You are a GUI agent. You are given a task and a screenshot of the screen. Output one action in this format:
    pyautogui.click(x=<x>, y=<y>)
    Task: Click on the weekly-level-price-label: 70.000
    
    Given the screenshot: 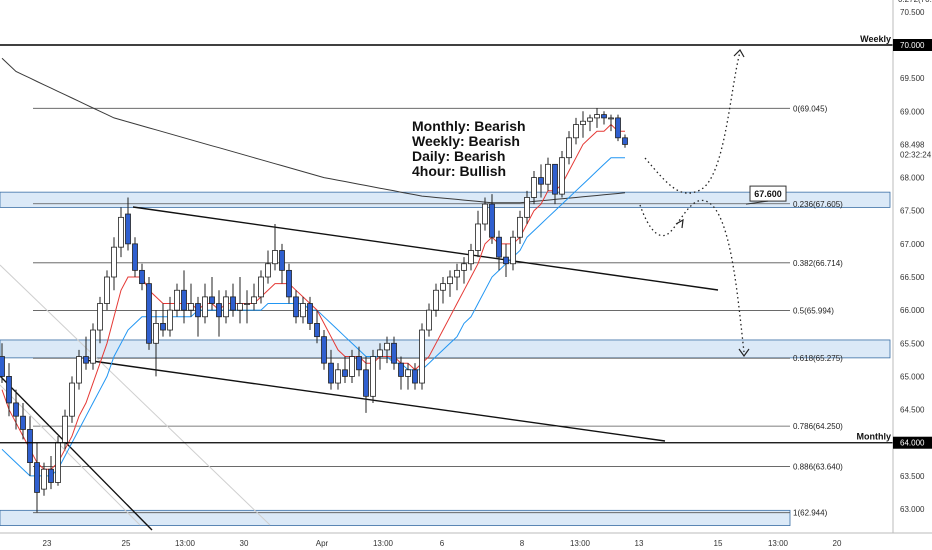 What is the action you would take?
    pyautogui.click(x=912, y=45)
    